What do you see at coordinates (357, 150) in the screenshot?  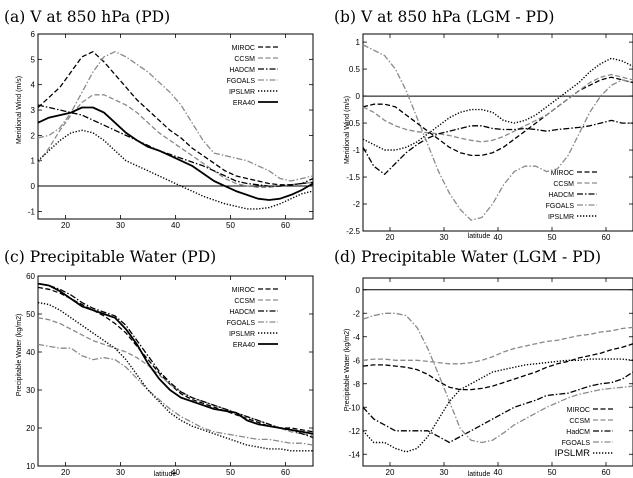 I see `panel-b-ytick-label: -1` at bounding box center [357, 150].